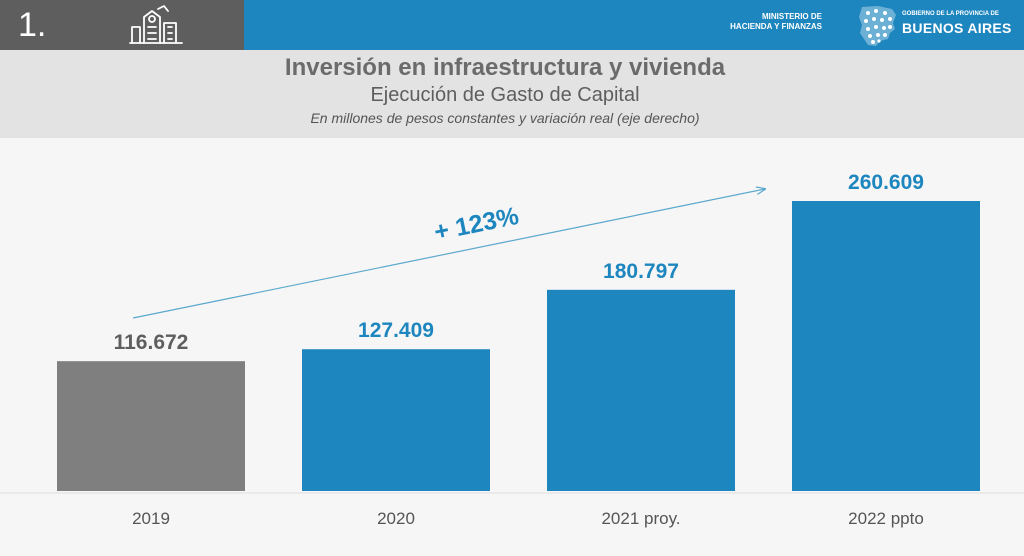 This screenshot has height=556, width=1024. Describe the element at coordinates (957, 28) in the screenshot. I see `gov-label-line2: BUENOS AIRES` at that location.